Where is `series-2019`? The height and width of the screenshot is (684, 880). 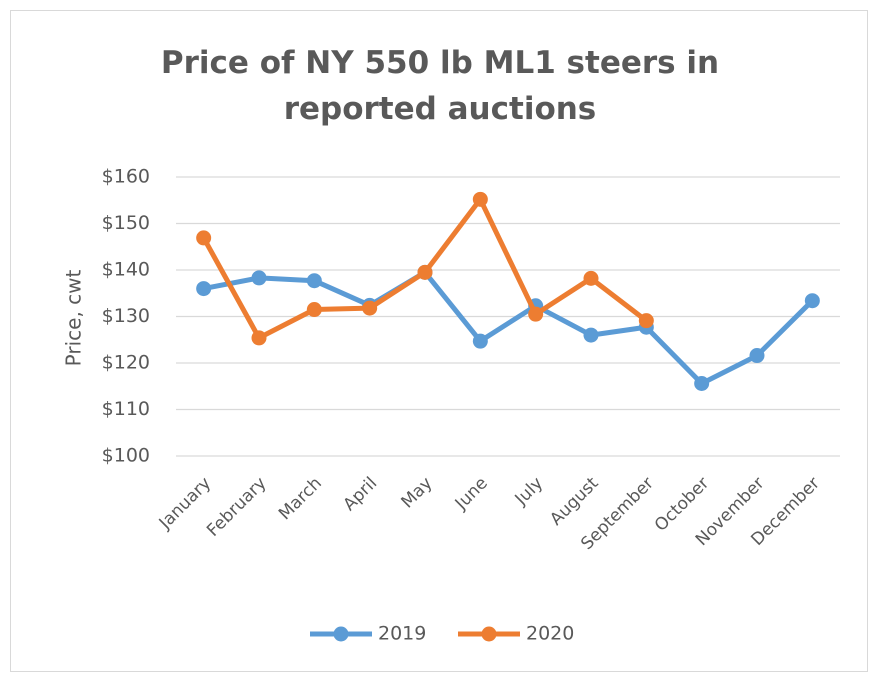
series-2019 is located at coordinates (508, 327).